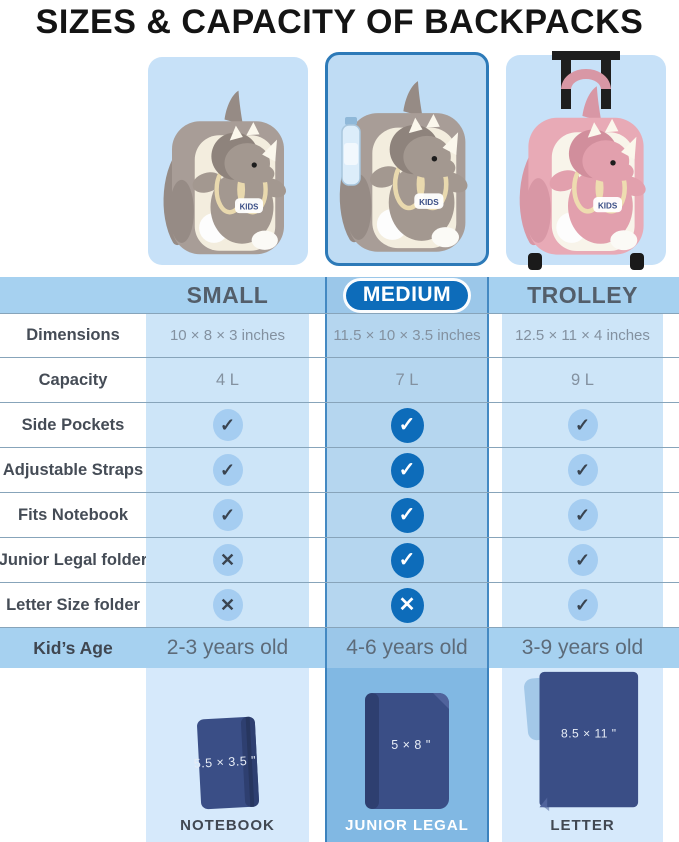 The image size is (679, 842). I want to click on water-bottle-icon, so click(351, 151).